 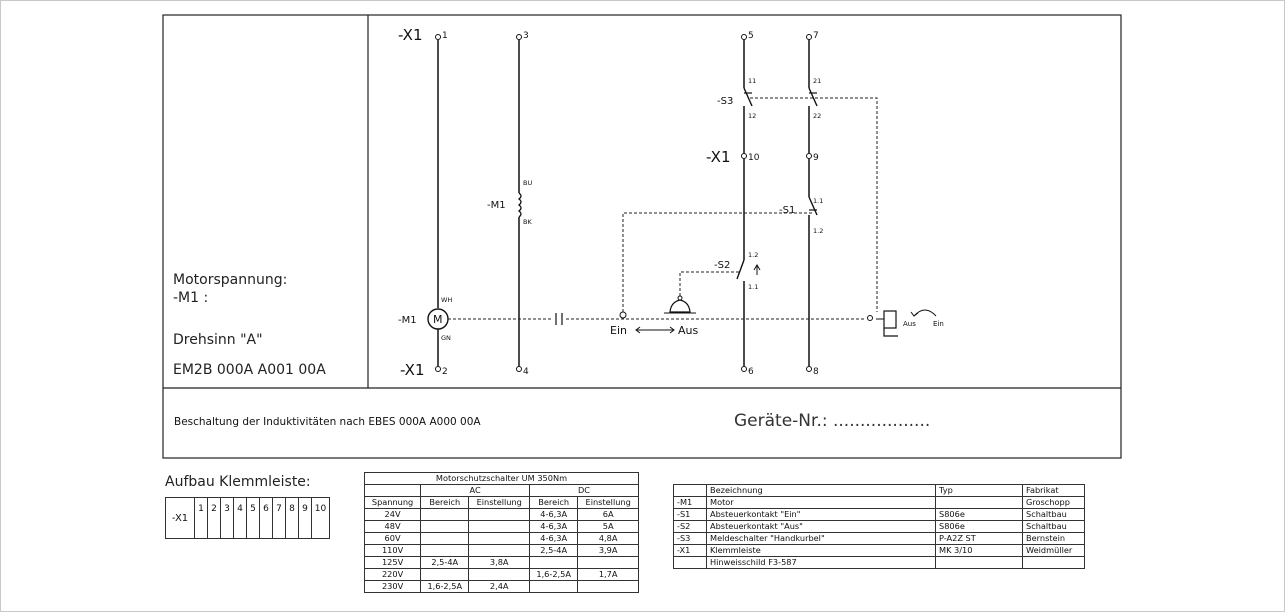 What do you see at coordinates (218, 340) in the screenshot?
I see `drehsinn-label: Drehsinn "A"` at bounding box center [218, 340].